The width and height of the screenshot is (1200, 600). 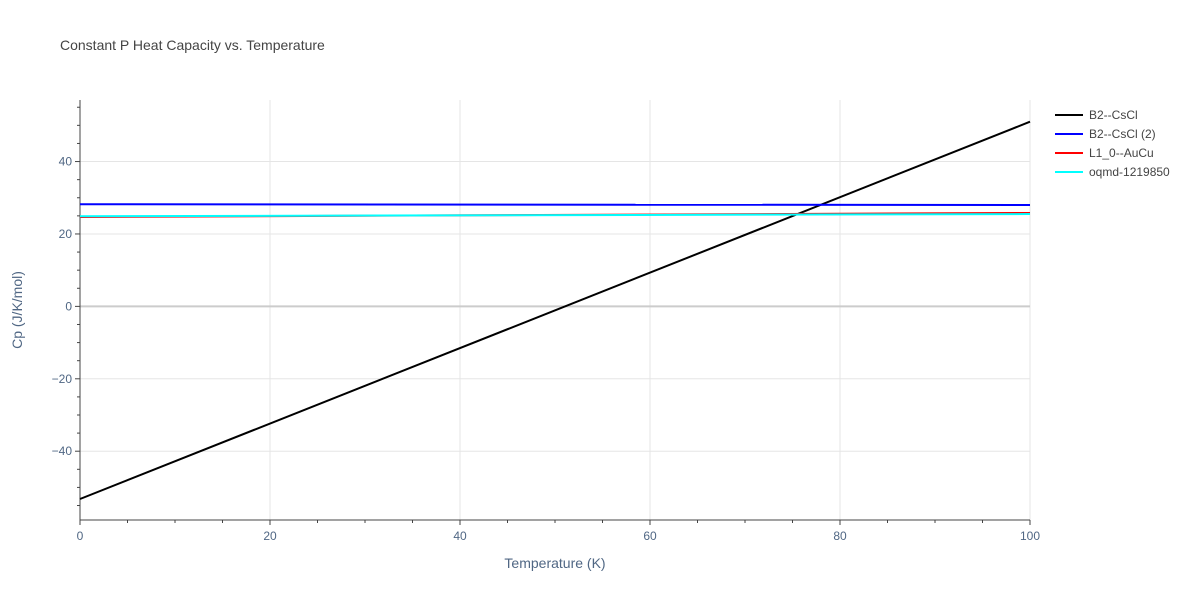 I want to click on x-tick-label: 60, so click(x=650, y=536).